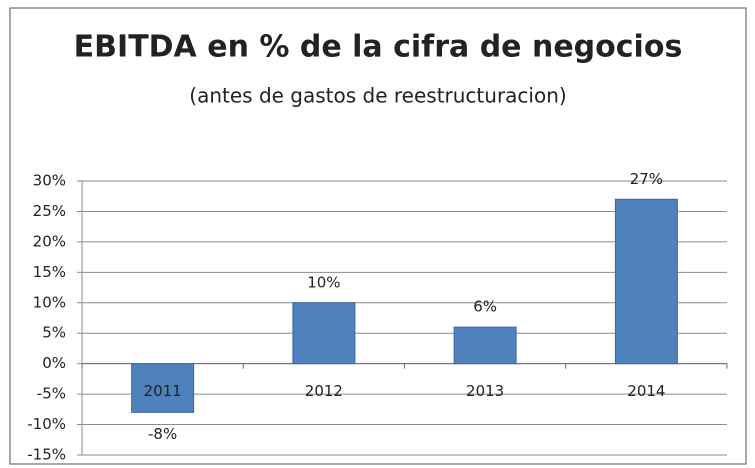  I want to click on x-tick-label: 2011, so click(163, 391).